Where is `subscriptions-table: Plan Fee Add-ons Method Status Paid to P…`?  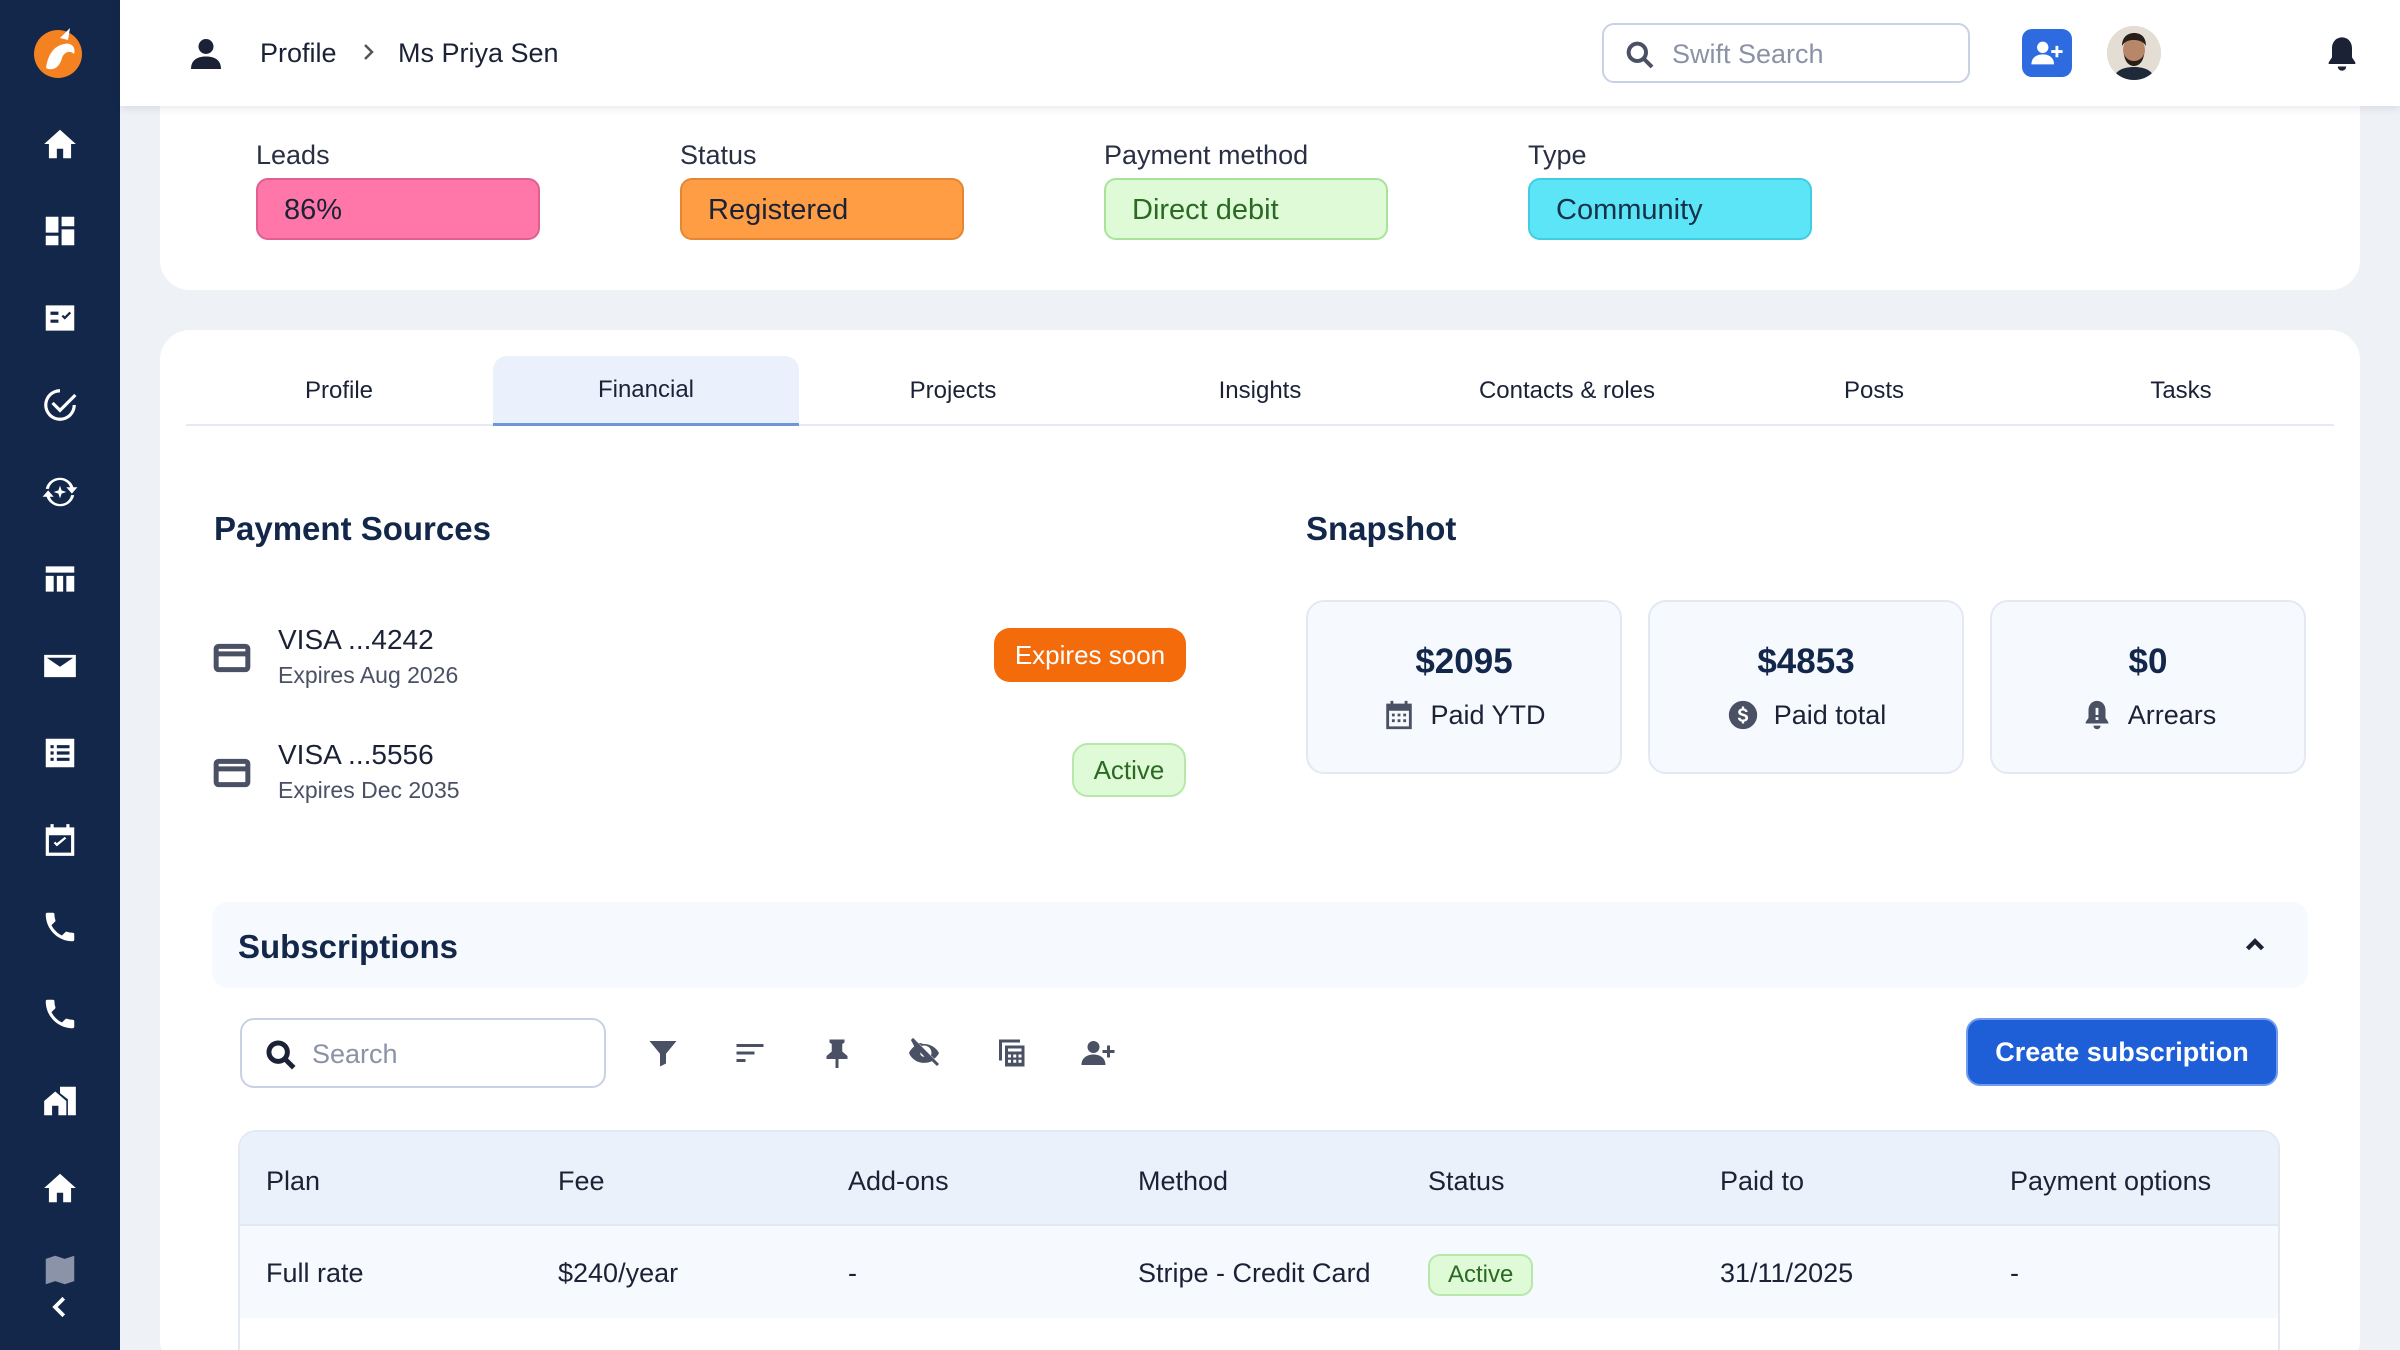 subscriptions-table: Plan Fee Add-ons Method Status Paid to P… is located at coordinates (1259, 1240).